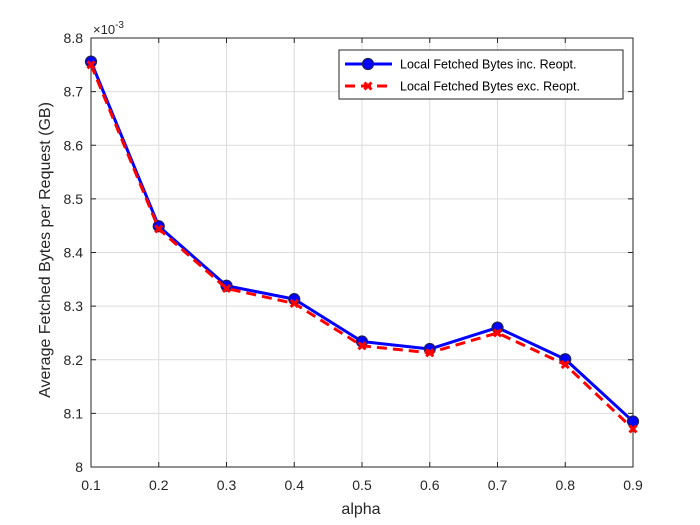 This screenshot has height=525, width=700. What do you see at coordinates (74, 306) in the screenshot?
I see `y-tick-label: 8.3` at bounding box center [74, 306].